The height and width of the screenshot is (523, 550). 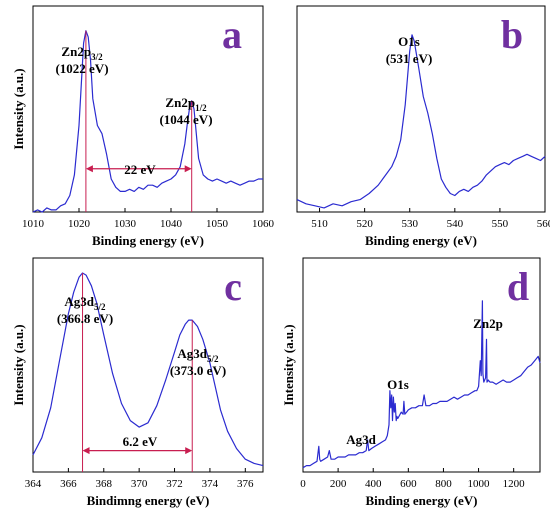 I want to click on x-tick-label: 1060, so click(x=263, y=224).